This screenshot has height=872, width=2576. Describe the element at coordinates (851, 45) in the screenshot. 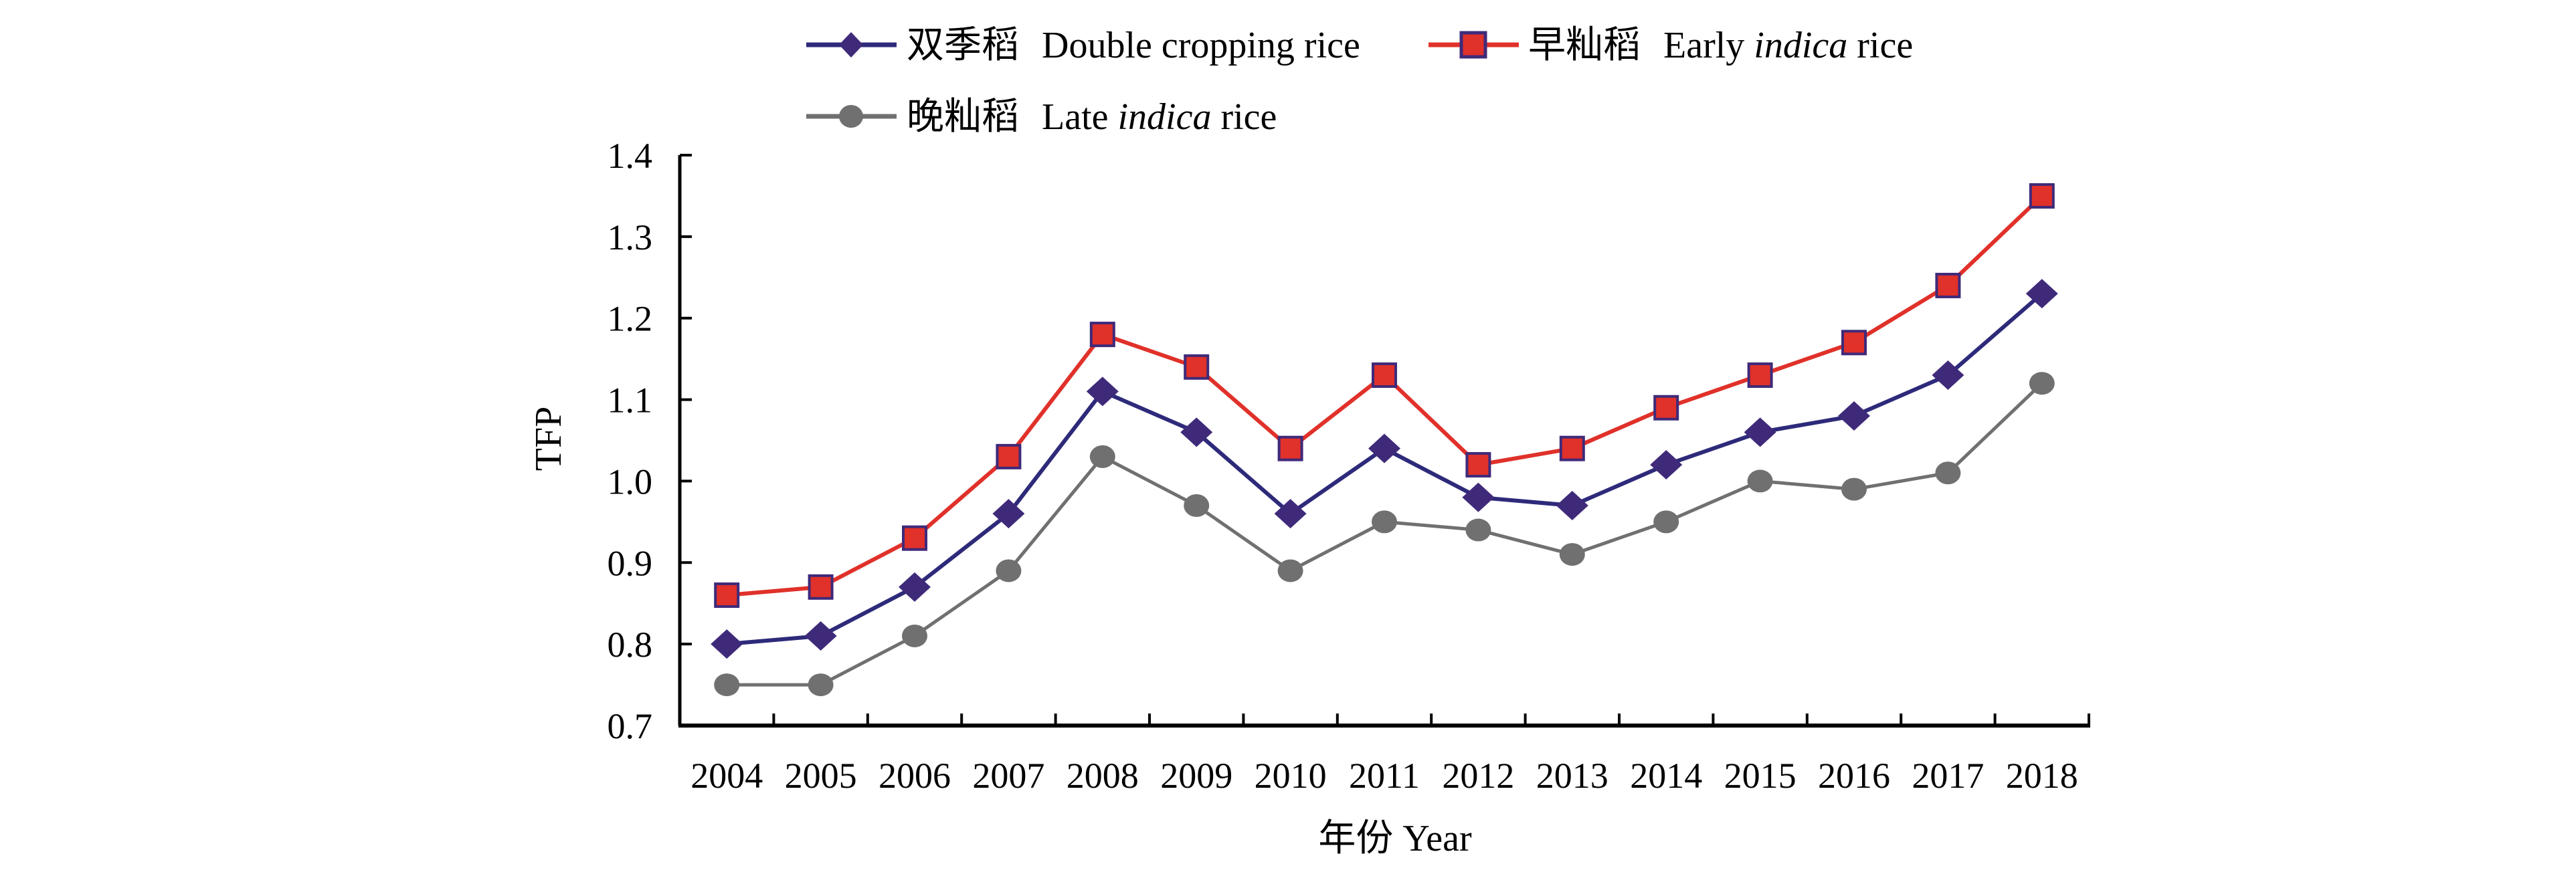

I see `diamond-marker-icon` at that location.